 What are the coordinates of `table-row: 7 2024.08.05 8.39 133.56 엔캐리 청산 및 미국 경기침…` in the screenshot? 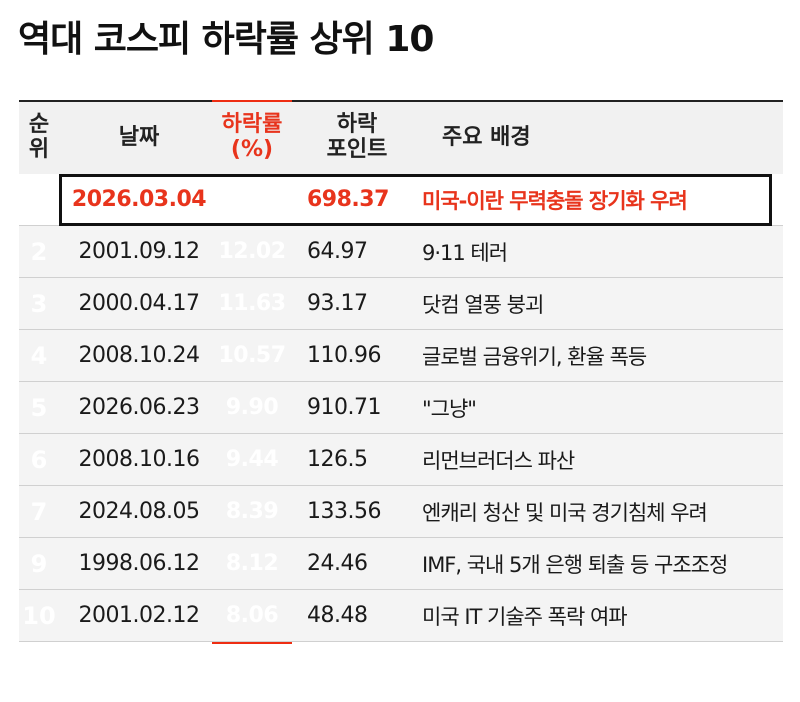 It's located at (401, 512).